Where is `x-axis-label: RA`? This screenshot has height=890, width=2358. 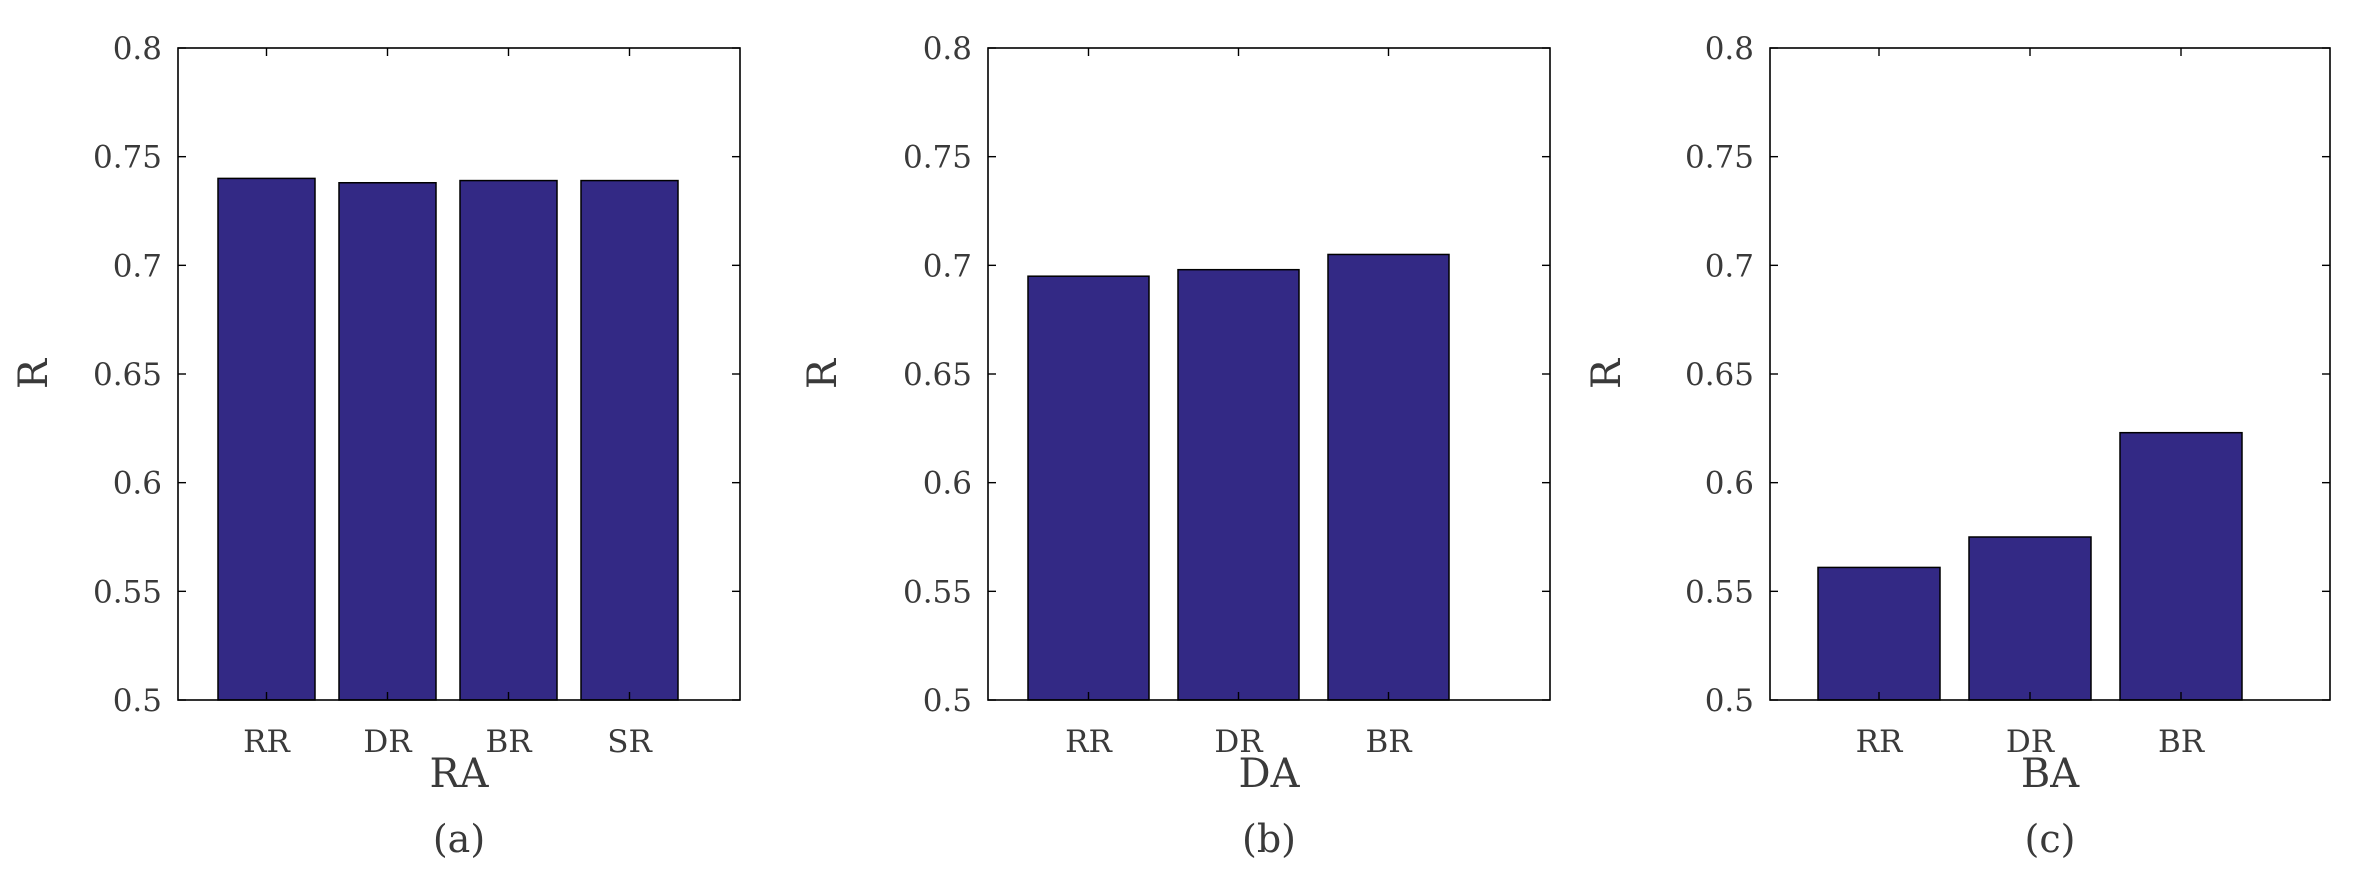 x-axis-label: RA is located at coordinates (459, 774).